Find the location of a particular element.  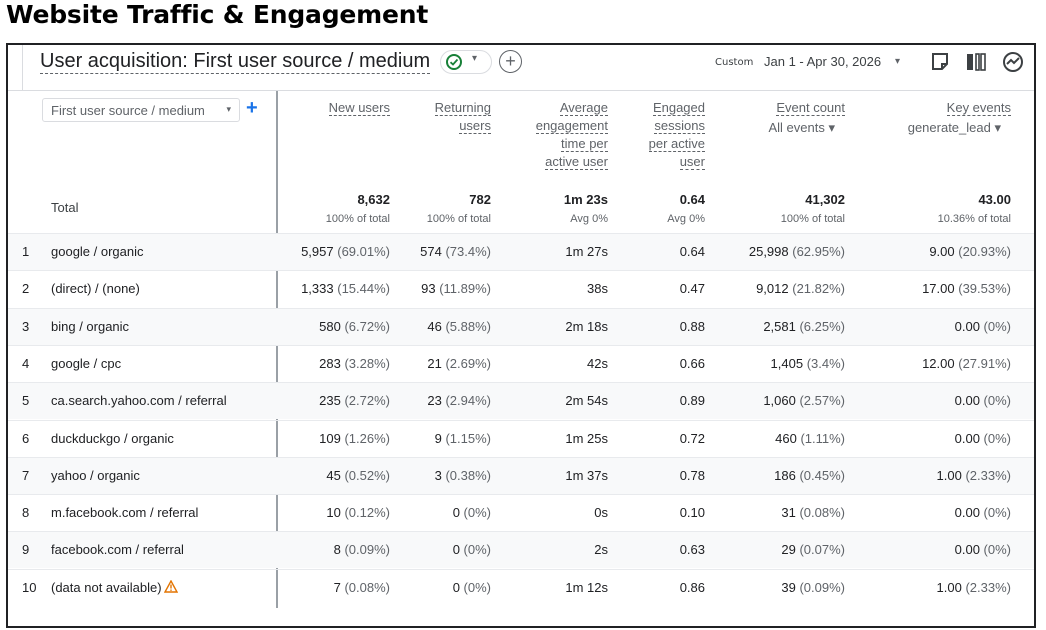

column-header: New users is located at coordinates (340, 108).